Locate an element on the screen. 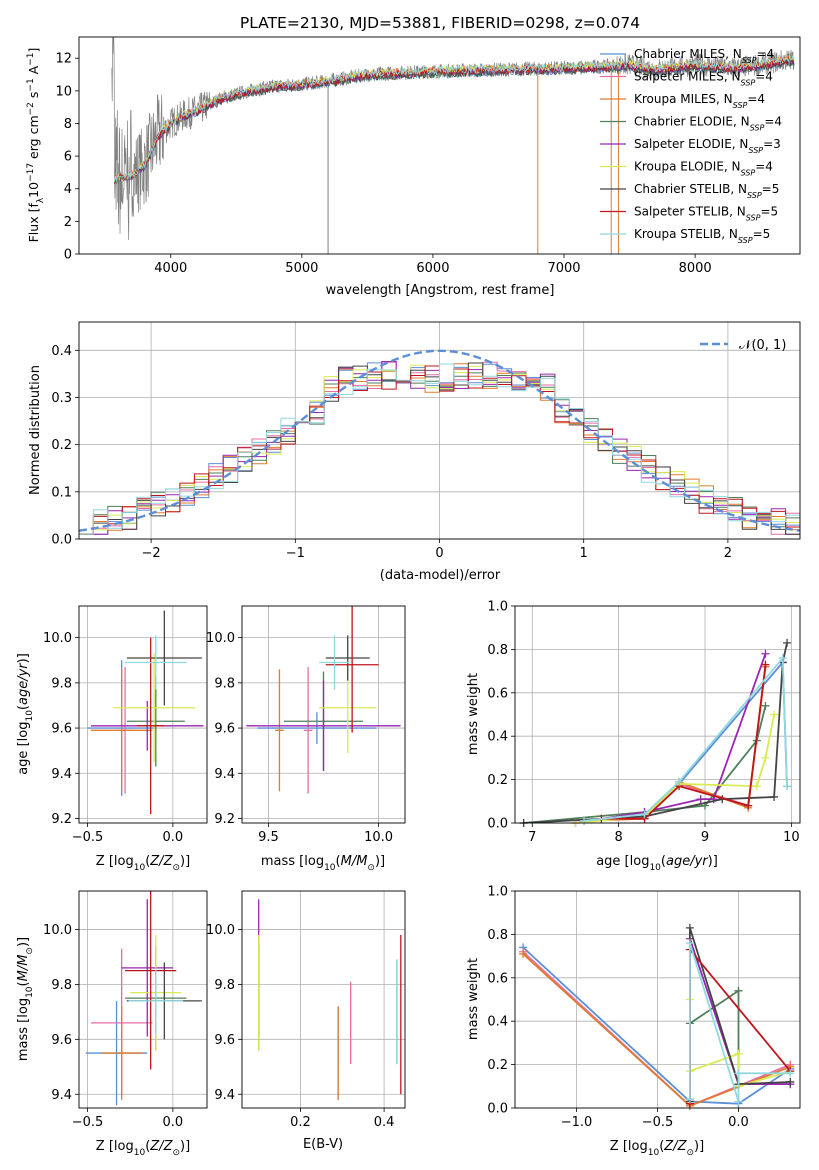 The image size is (819, 1170). x-tick-label: 5000 is located at coordinates (301, 268).